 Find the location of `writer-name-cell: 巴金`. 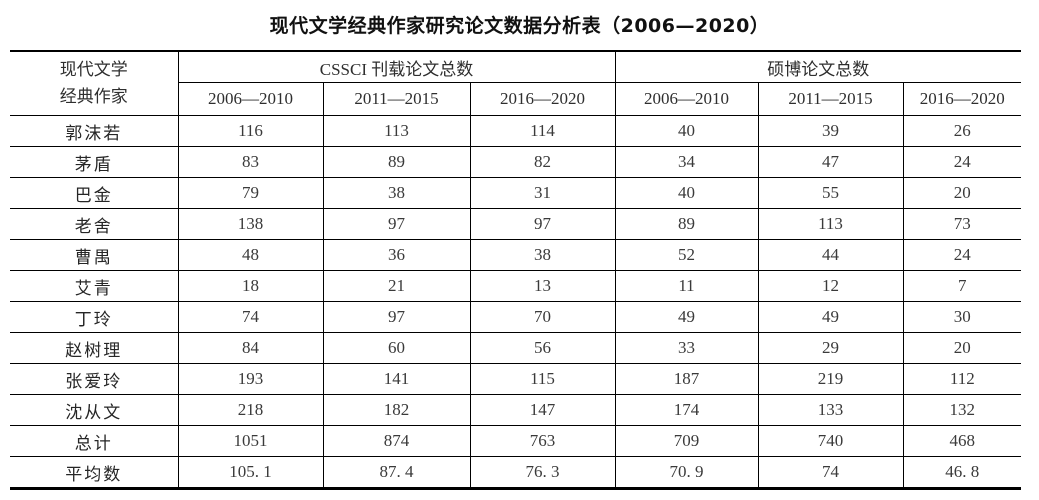

writer-name-cell: 巴金 is located at coordinates (94, 193).